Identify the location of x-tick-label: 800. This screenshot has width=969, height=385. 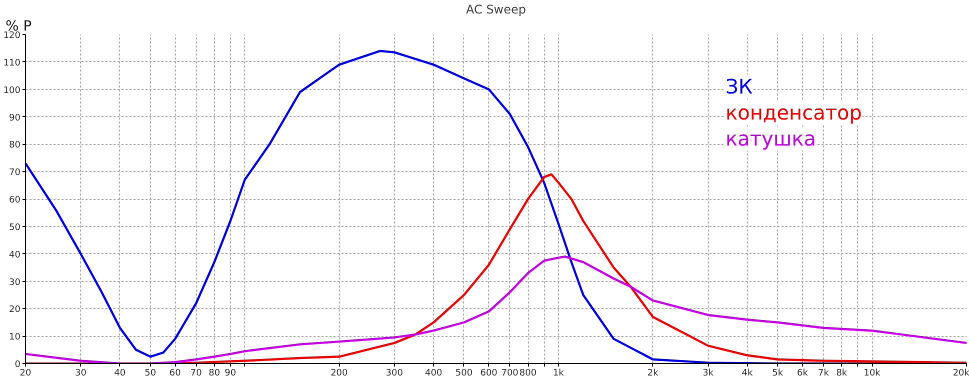
(528, 373).